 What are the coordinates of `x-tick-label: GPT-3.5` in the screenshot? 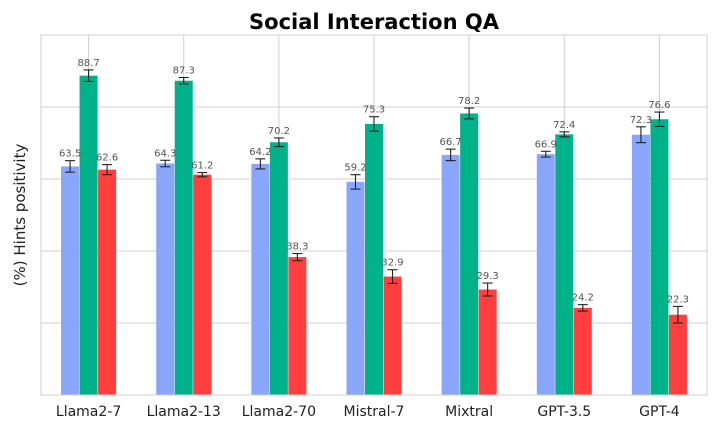 It's located at (564, 412).